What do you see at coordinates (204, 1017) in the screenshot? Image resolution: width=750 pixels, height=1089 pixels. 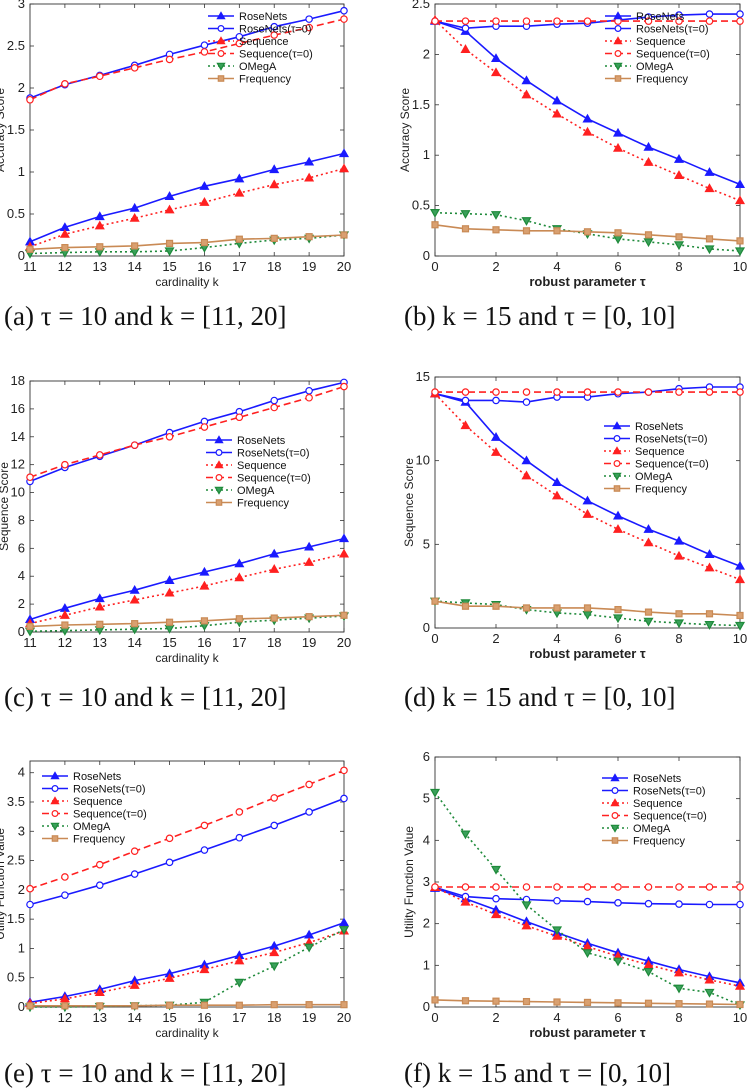 I see `x-tick-label: 16` at bounding box center [204, 1017].